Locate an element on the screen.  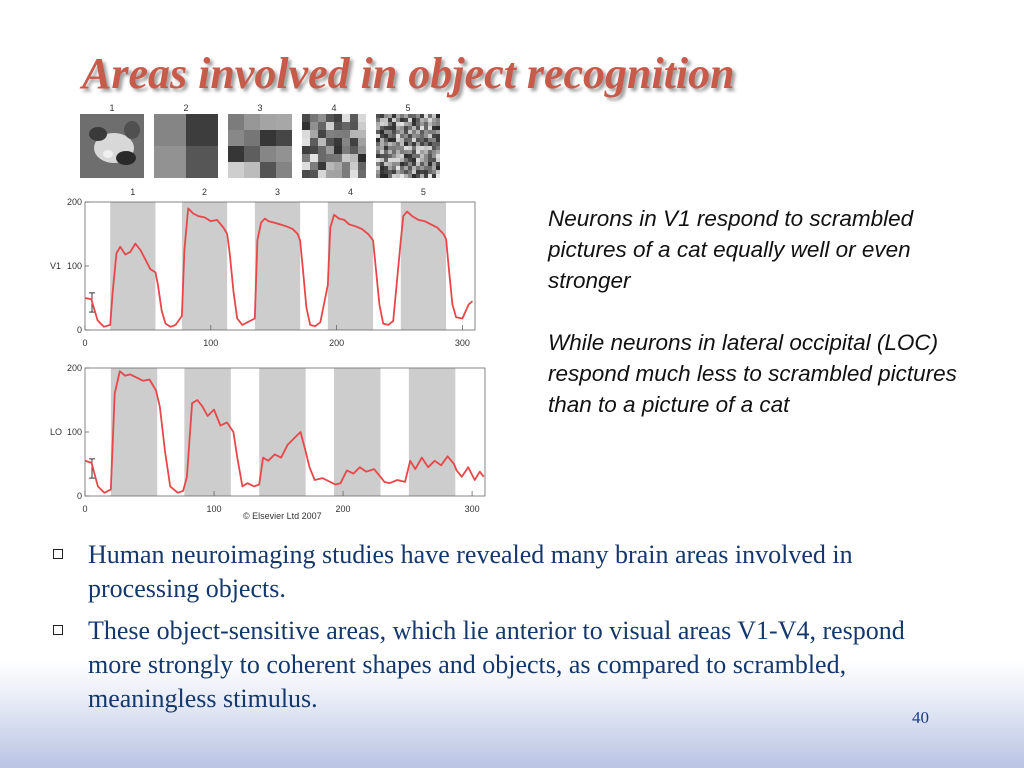
thumbnail-label: 4 is located at coordinates (334, 108).